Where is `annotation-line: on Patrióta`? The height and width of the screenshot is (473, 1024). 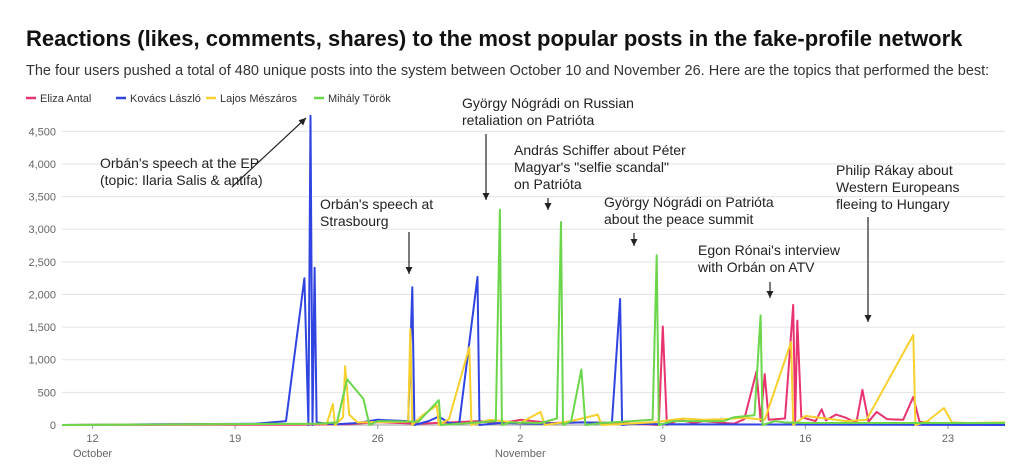 annotation-line: on Patrióta is located at coordinates (548, 184).